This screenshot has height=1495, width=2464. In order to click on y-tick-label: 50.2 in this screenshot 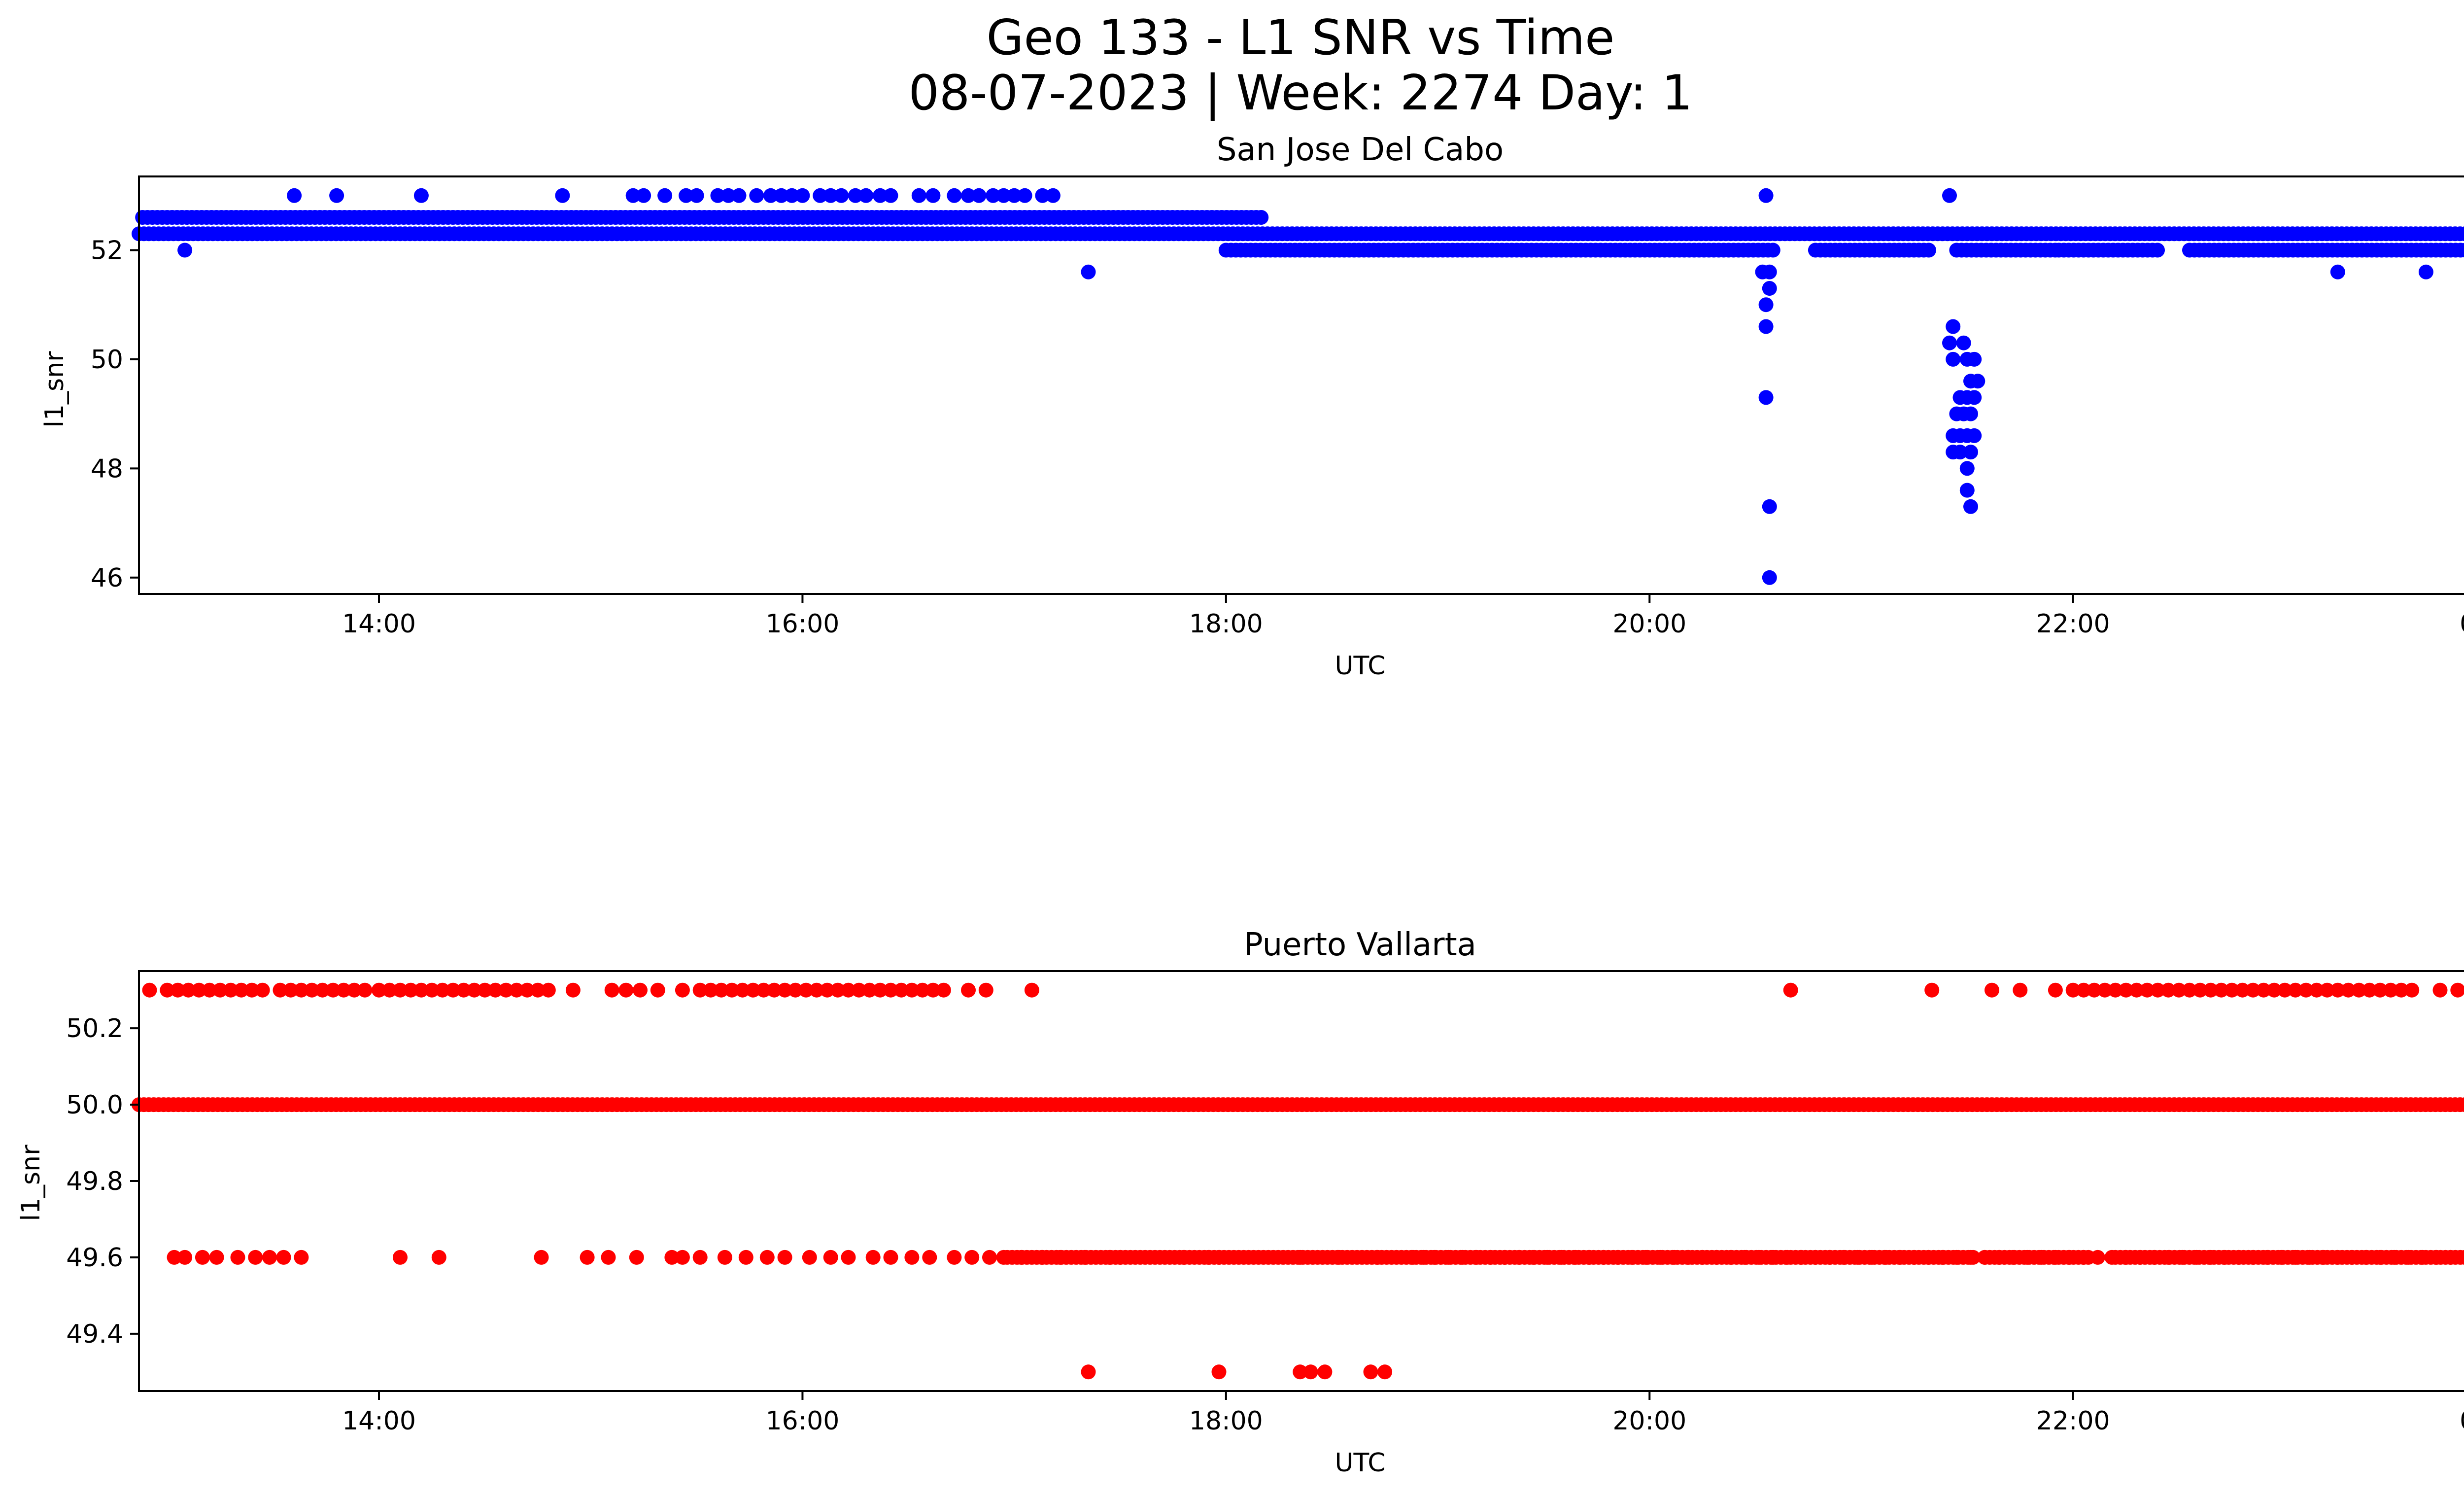, I will do `click(94, 1028)`.